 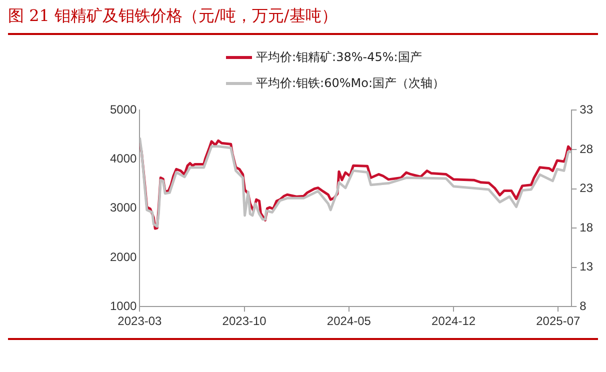 What do you see at coordinates (587, 267) in the screenshot?
I see `y2-tick-label: 13` at bounding box center [587, 267].